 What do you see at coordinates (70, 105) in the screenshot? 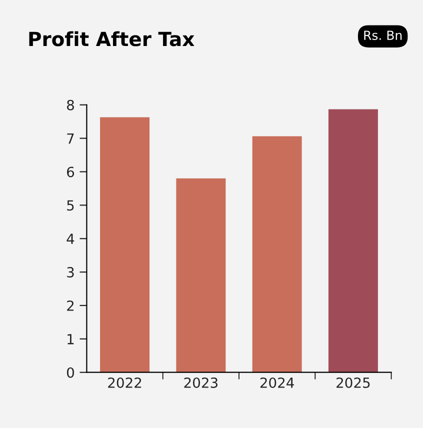
I see `y-tick-label: 8` at bounding box center [70, 105].